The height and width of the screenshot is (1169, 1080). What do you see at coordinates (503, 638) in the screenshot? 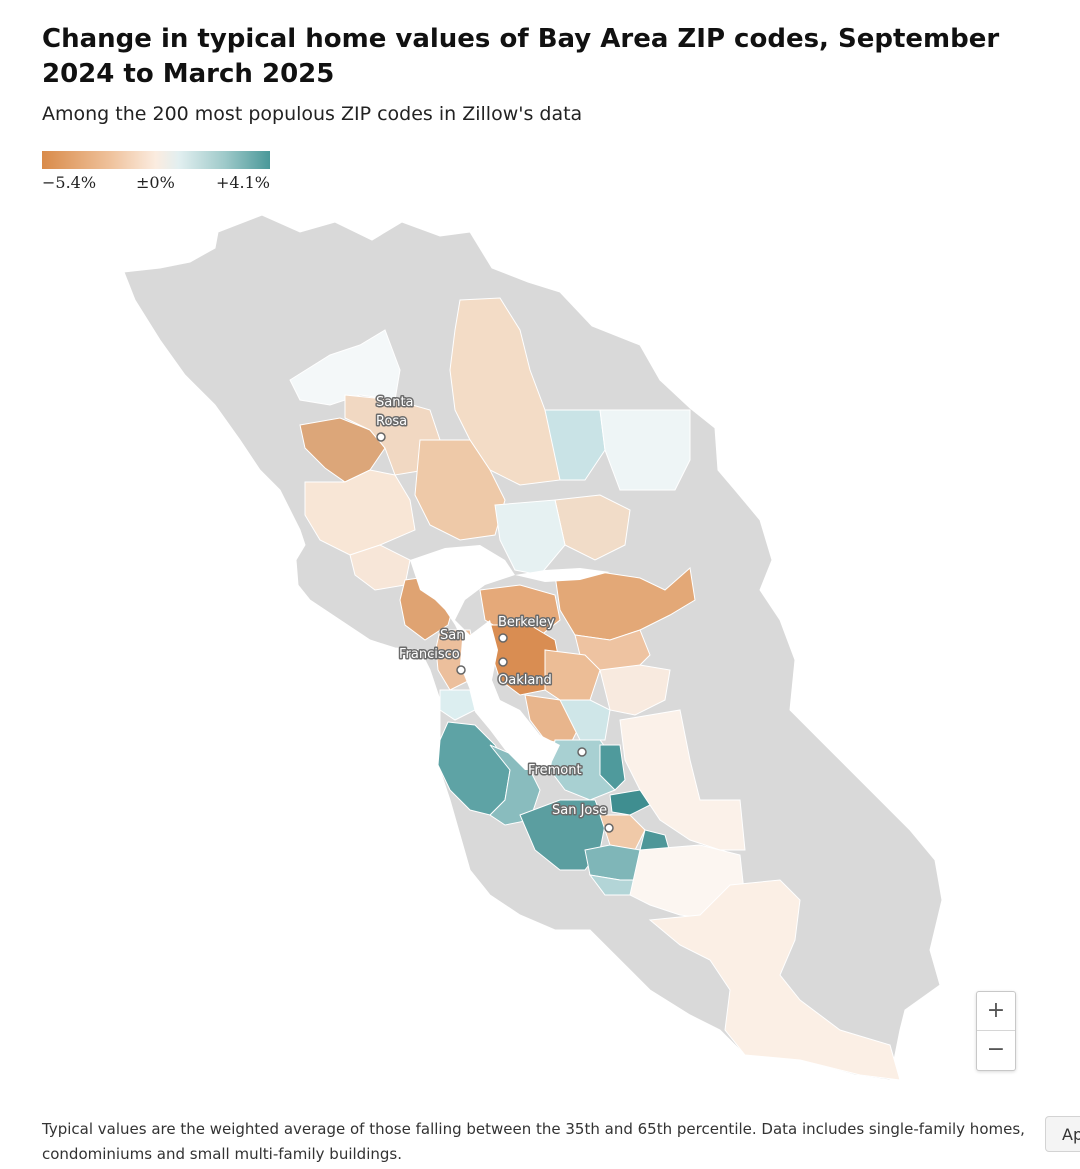
I see `city-dot-berkeley` at bounding box center [503, 638].